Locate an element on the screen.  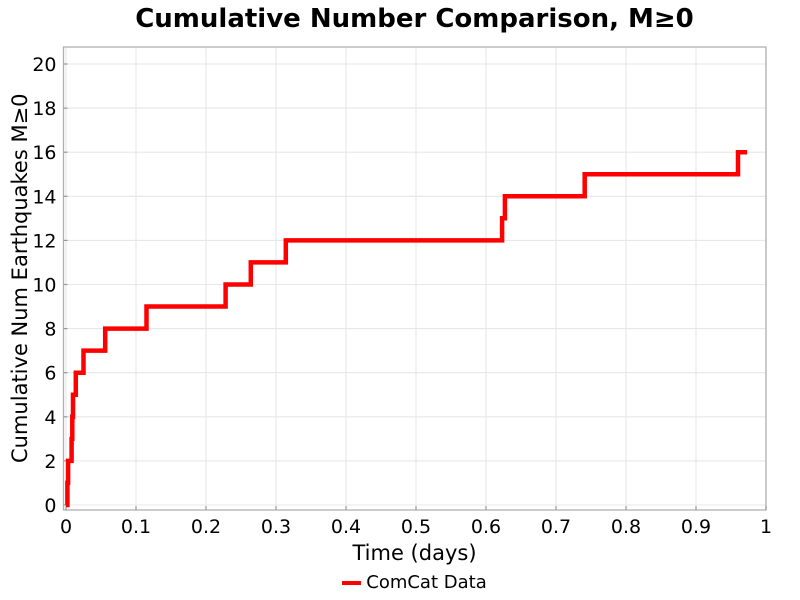
x-tick-label: 0.1 is located at coordinates (136, 527).